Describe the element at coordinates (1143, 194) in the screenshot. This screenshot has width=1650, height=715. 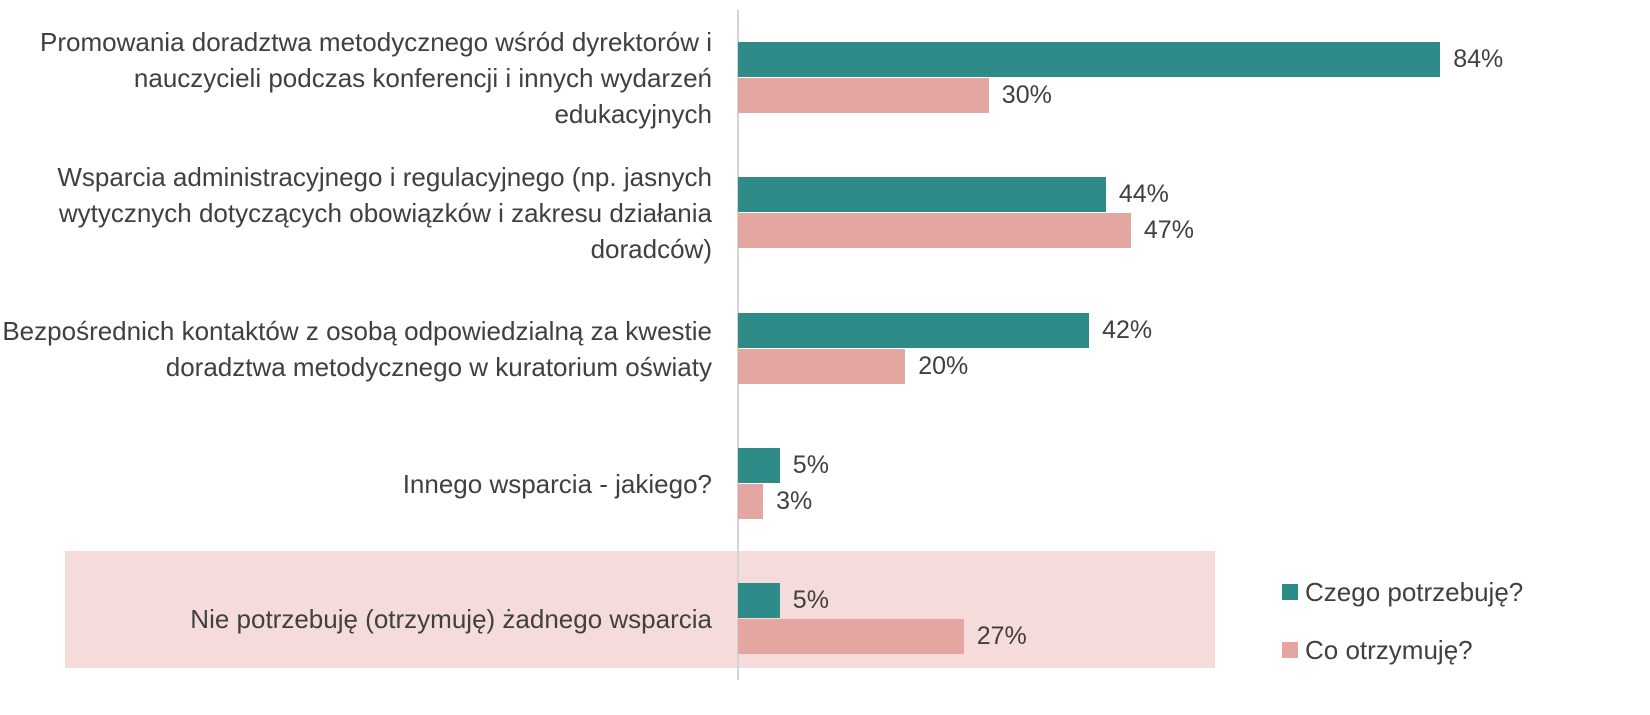
I see `value-label: 44%` at that location.